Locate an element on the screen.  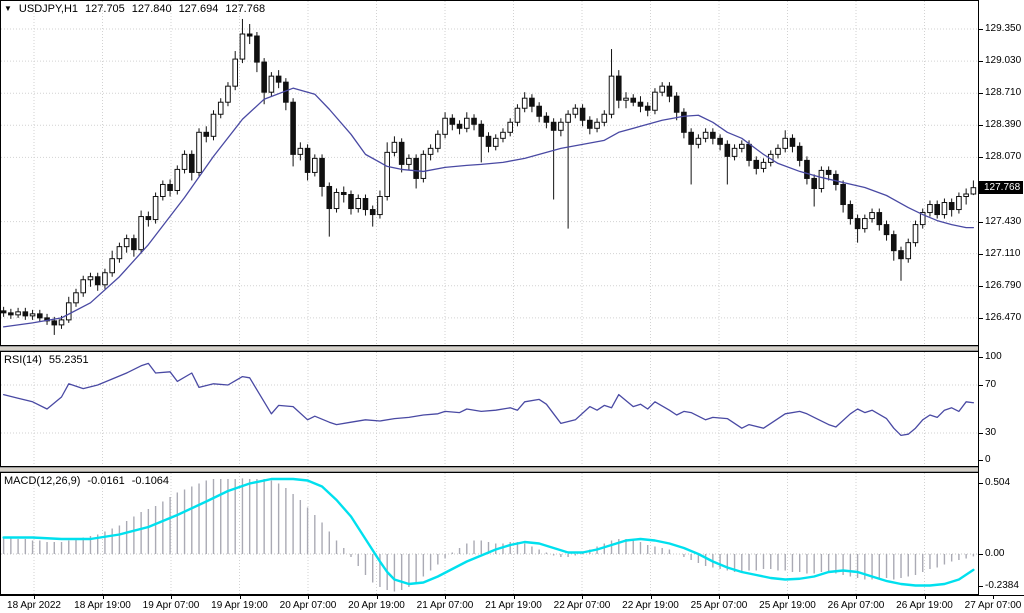
symbol-dropdown-arrow-icon: ▼ is located at coordinates (8, 8).